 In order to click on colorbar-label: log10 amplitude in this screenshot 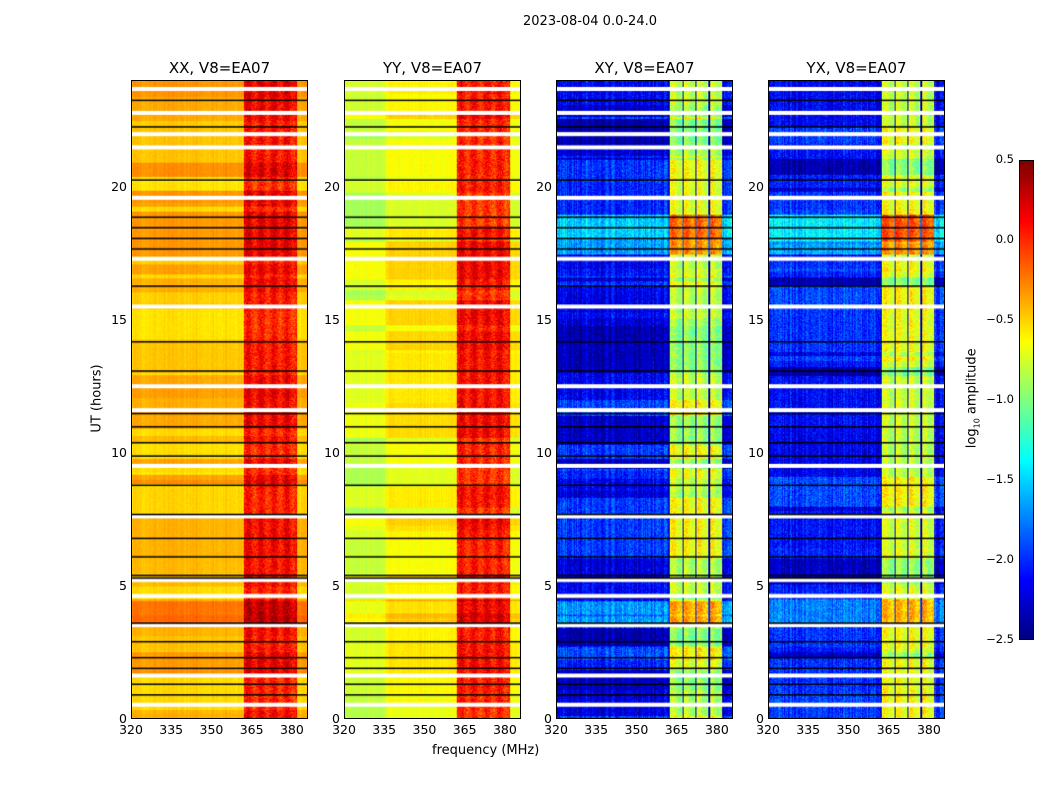, I will do `click(973, 398)`.